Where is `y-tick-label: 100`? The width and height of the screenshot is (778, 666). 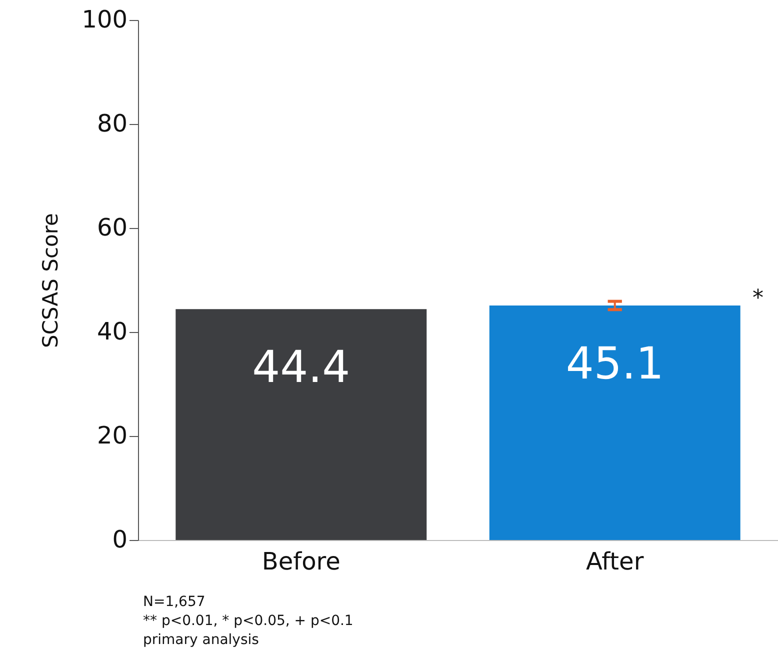
y-tick-label: 100 is located at coordinates (105, 20).